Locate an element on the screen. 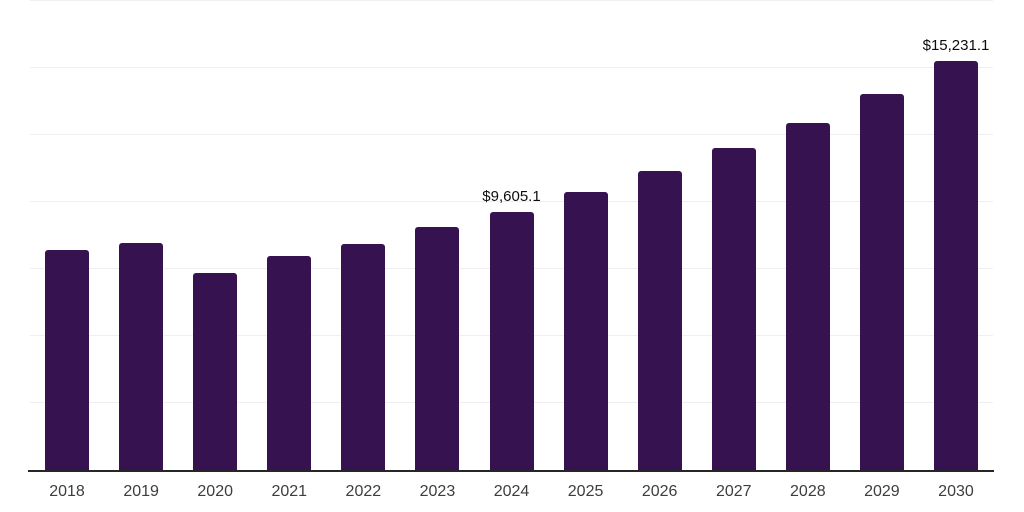  bar-slot-2029 is located at coordinates (882, 235).